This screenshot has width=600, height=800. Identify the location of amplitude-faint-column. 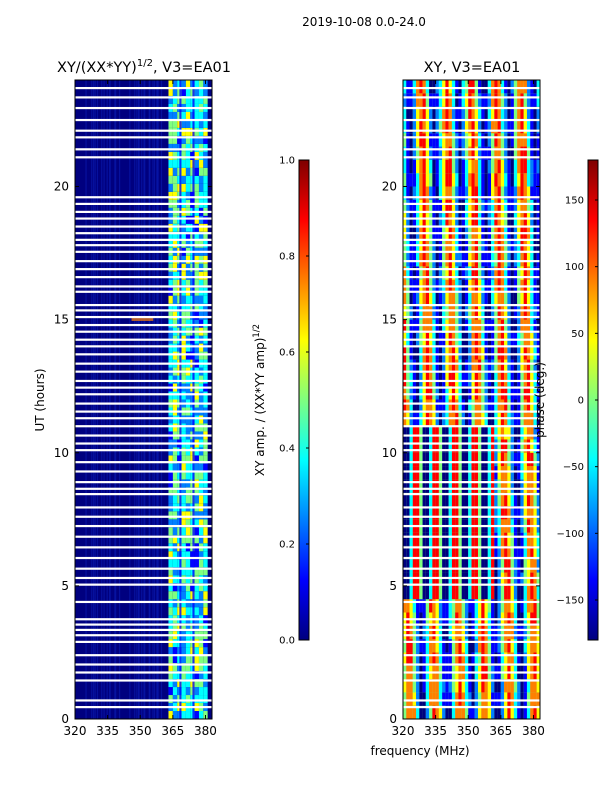
(104, 399).